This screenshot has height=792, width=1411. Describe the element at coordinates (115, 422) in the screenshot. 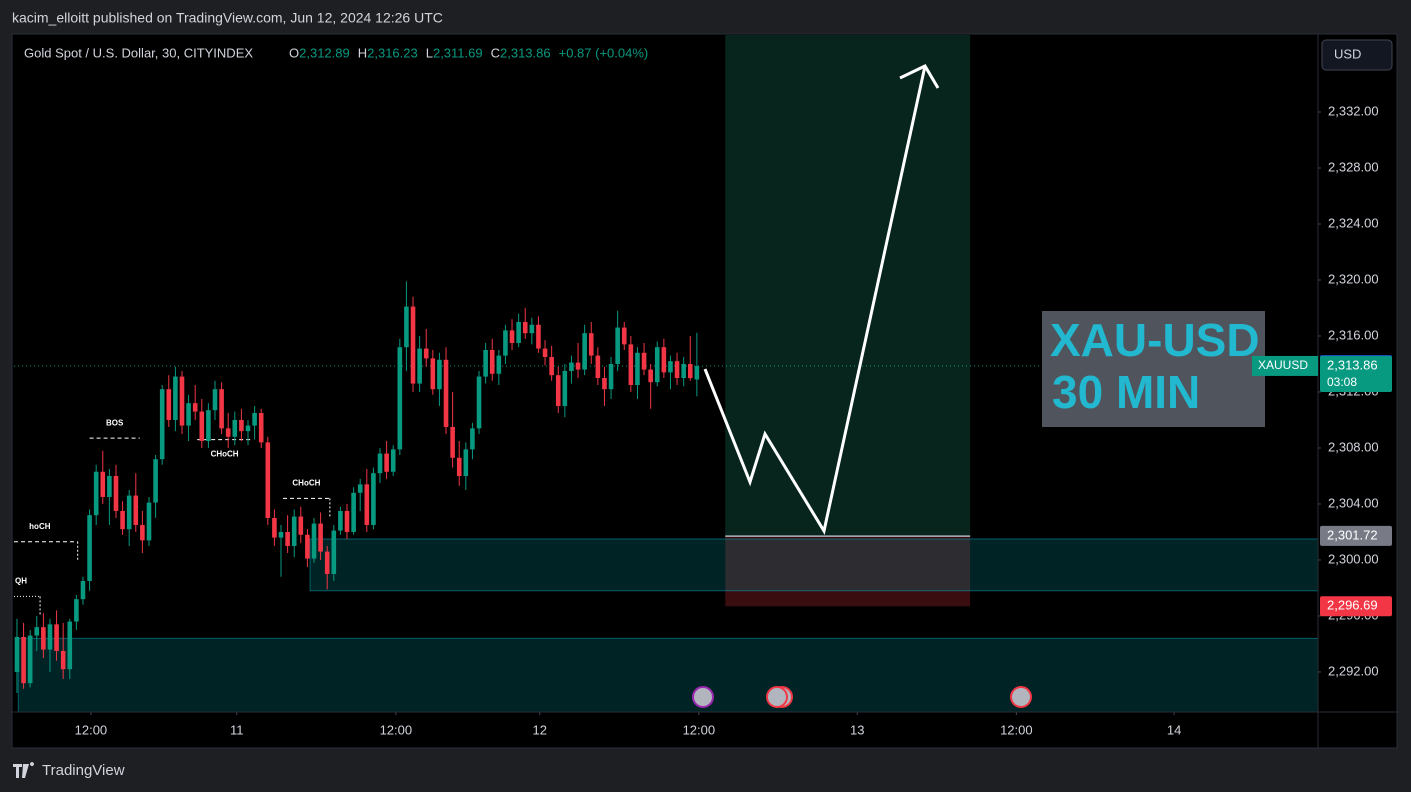

I see `structure-label: BOS` at that location.